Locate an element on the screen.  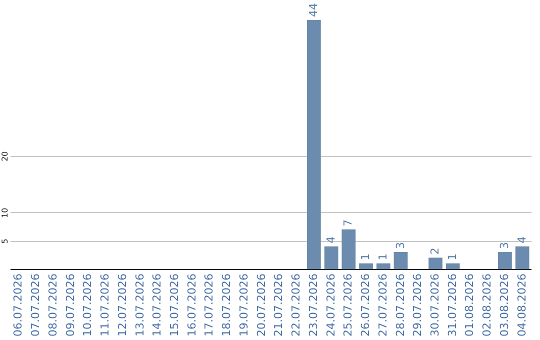
x-tick-label: 30.07.2026 is located at coordinates (435, 305).